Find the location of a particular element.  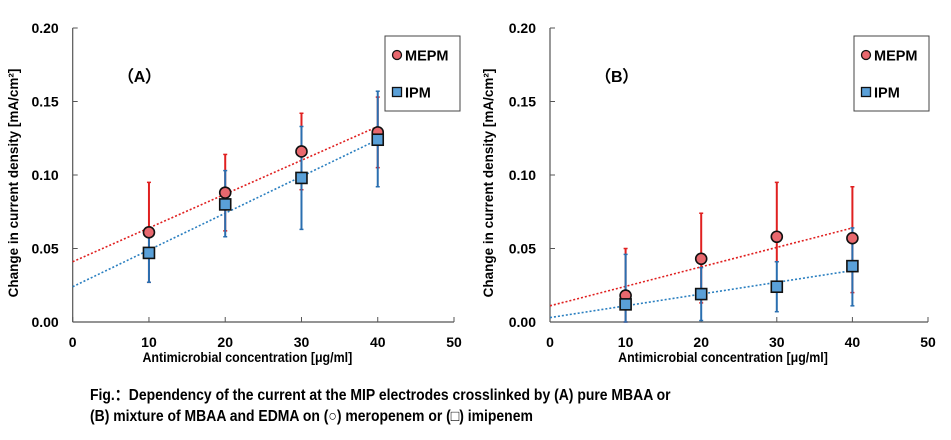

panel-label: （B） is located at coordinates (617, 77).